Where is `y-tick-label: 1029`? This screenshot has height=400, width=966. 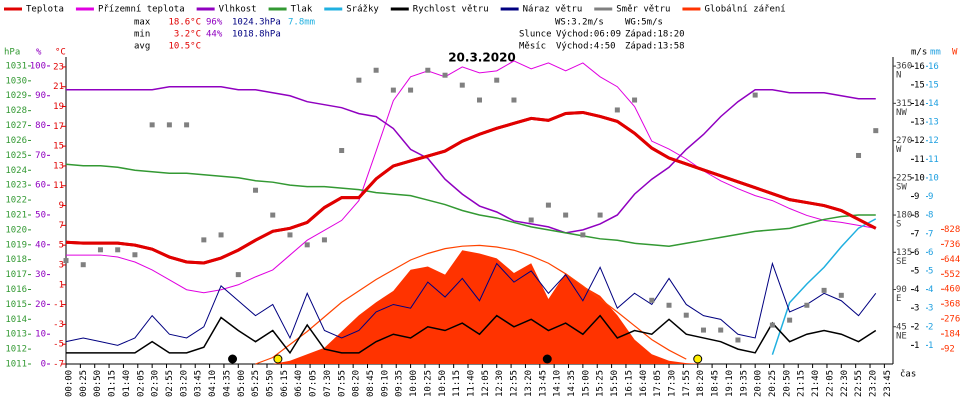
y-tick-label: 1029 is located at coordinates (16, 96).